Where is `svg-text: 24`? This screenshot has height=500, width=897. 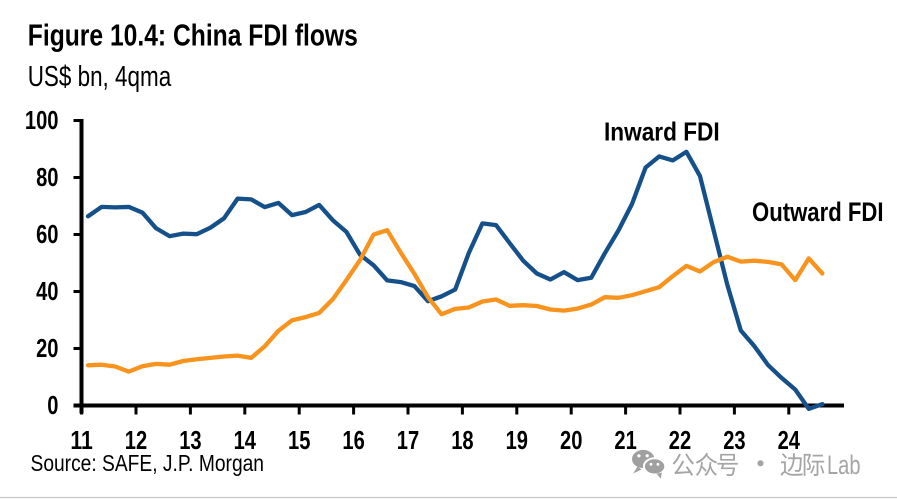
svg-text: 24 is located at coordinates (789, 440).